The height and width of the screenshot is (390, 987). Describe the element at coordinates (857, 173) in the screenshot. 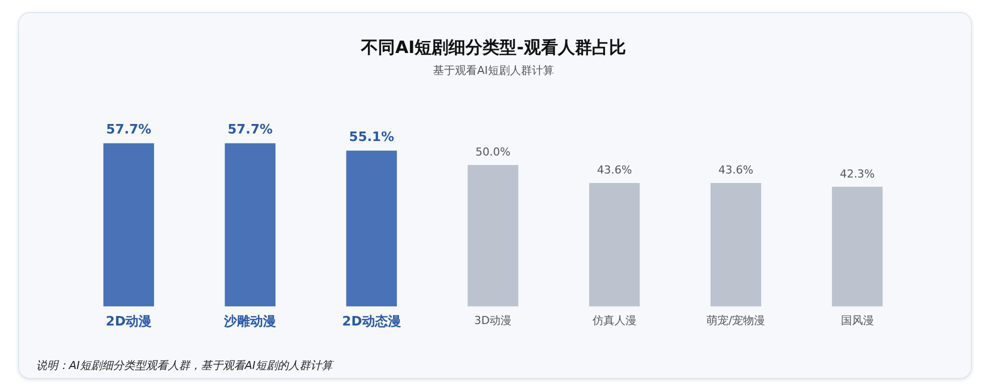

I see `data-label: 42.3%` at that location.